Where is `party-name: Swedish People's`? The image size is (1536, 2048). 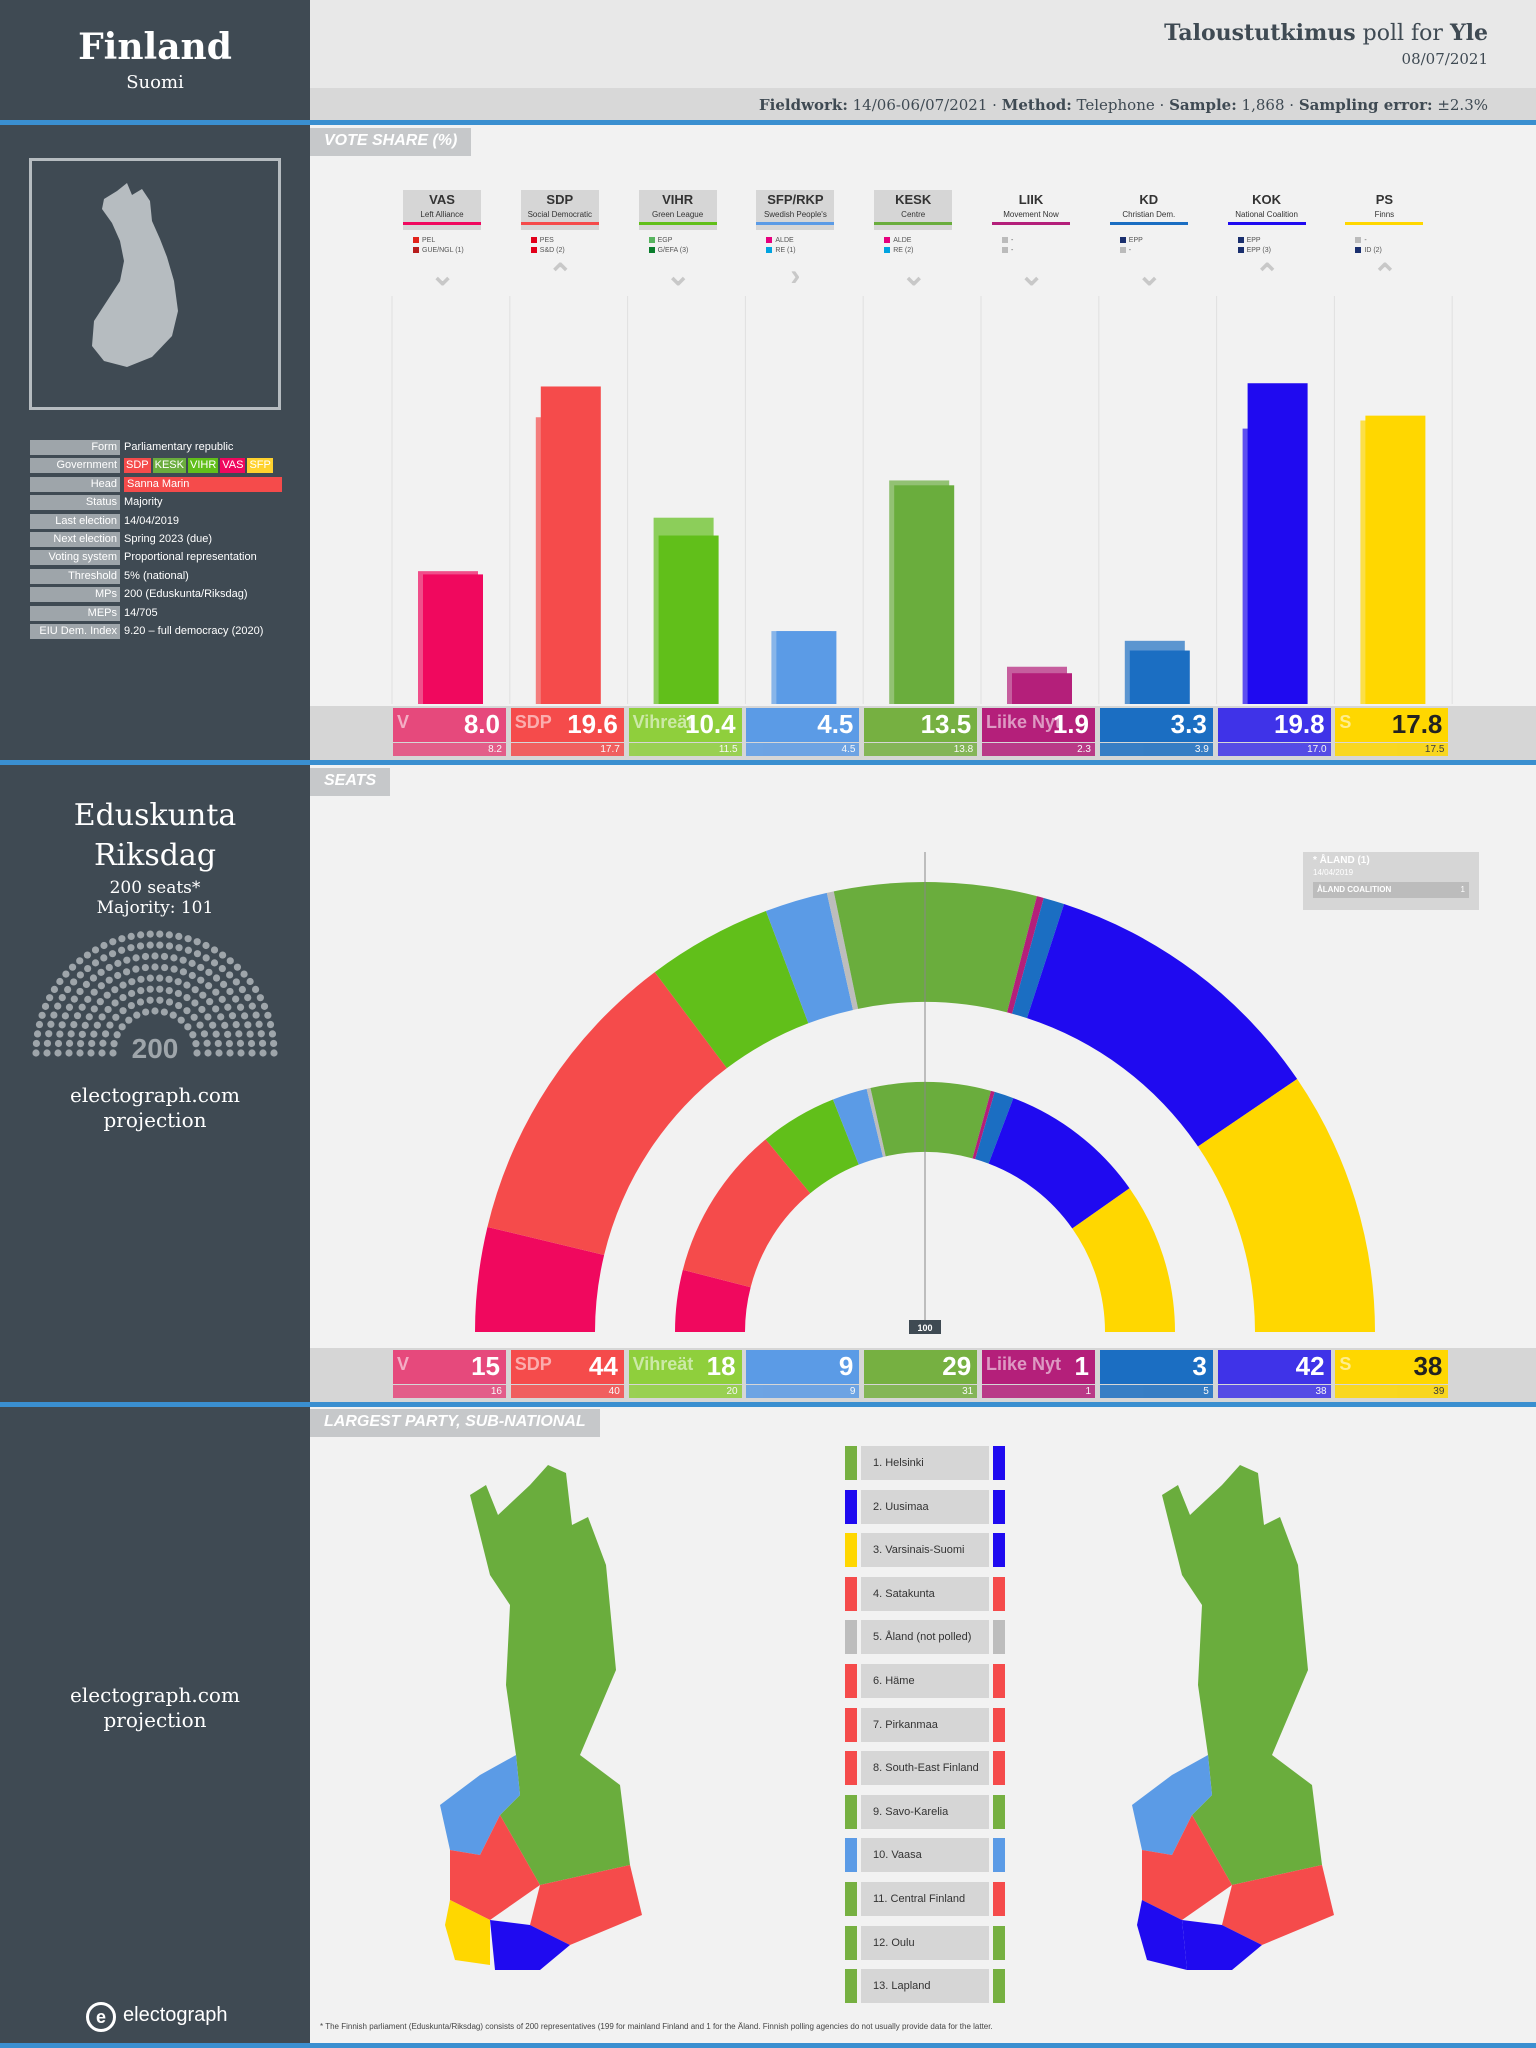 party-name: Swedish People's is located at coordinates (795, 214).